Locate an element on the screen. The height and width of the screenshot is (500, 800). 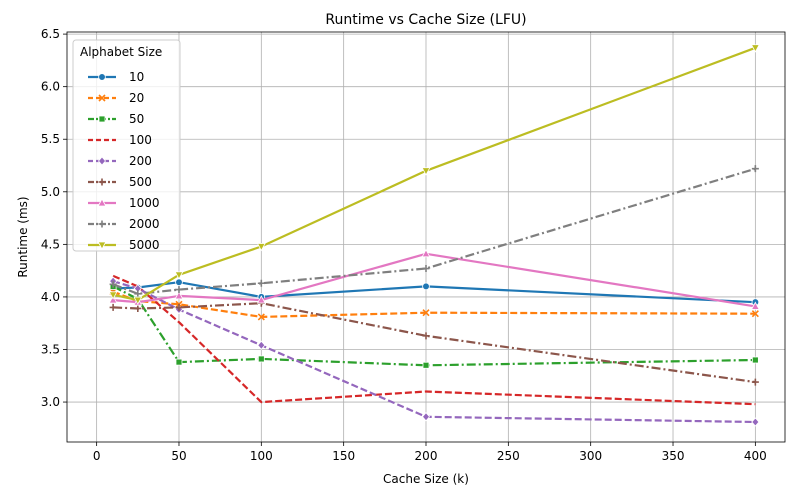
x-tick-label: 400 is located at coordinates (755, 456).